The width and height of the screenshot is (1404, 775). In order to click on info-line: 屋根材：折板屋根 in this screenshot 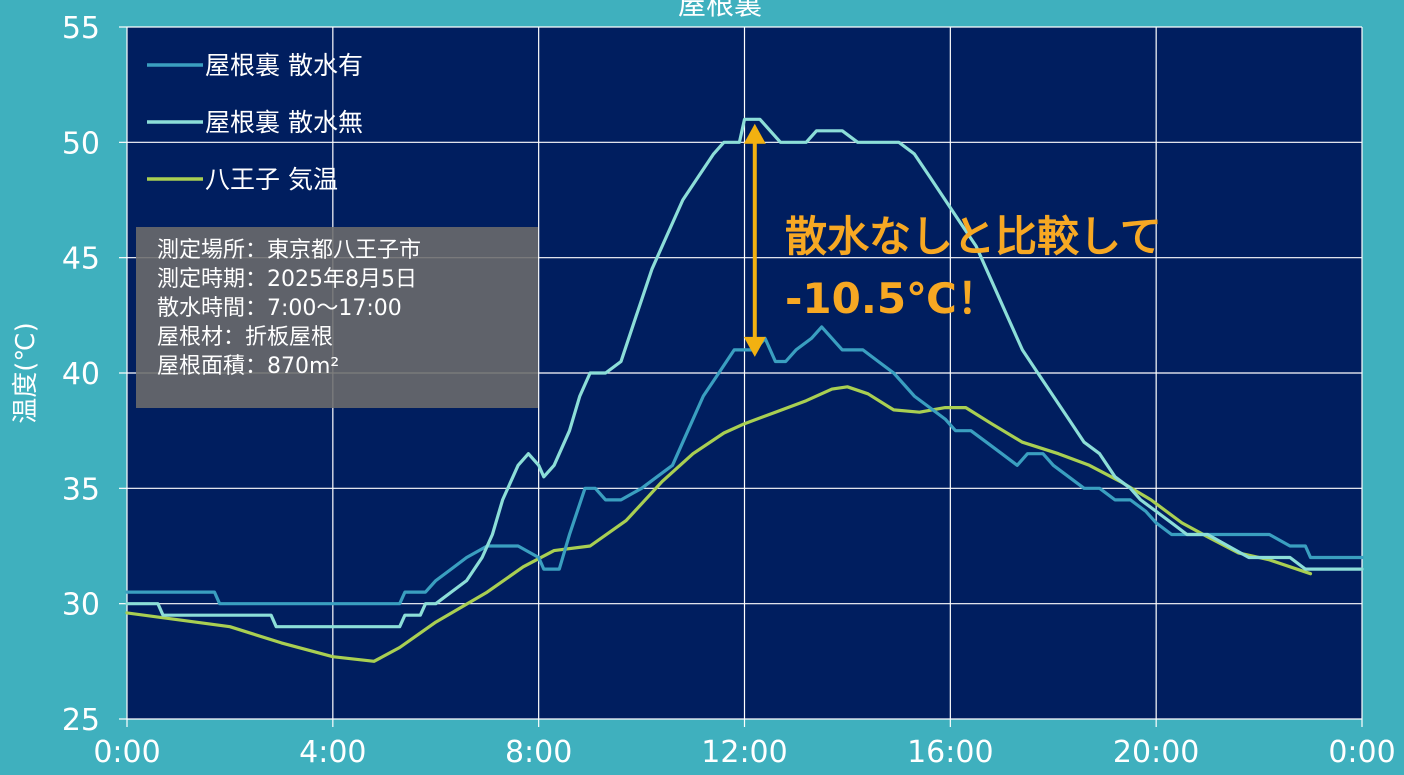, I will do `click(245, 337)`.